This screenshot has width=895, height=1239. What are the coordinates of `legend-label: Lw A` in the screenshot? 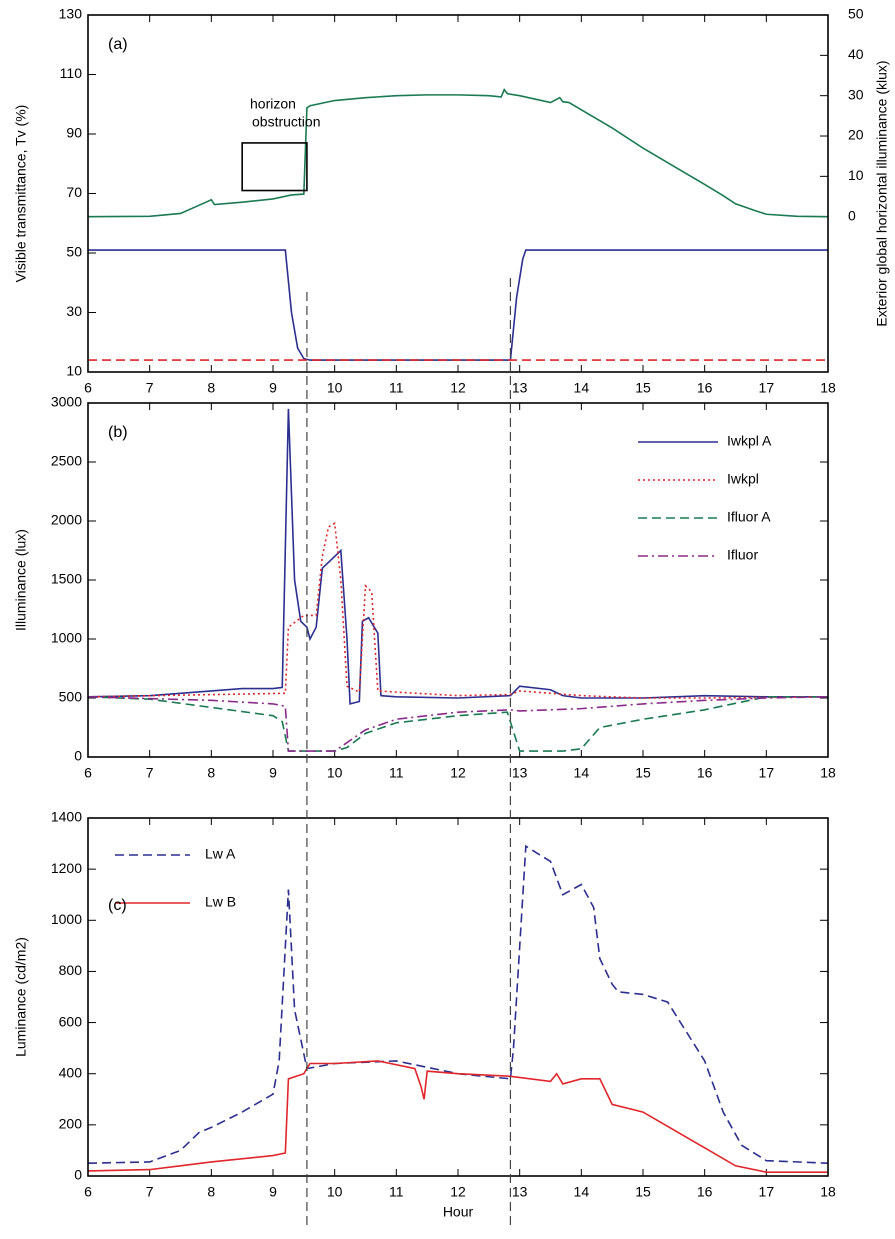 It's located at (220, 854).